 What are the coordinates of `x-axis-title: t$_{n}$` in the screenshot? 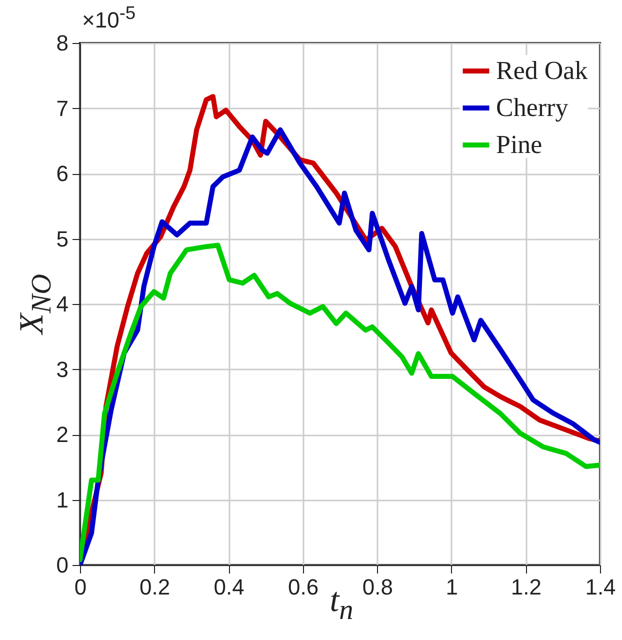 It's located at (342, 604).